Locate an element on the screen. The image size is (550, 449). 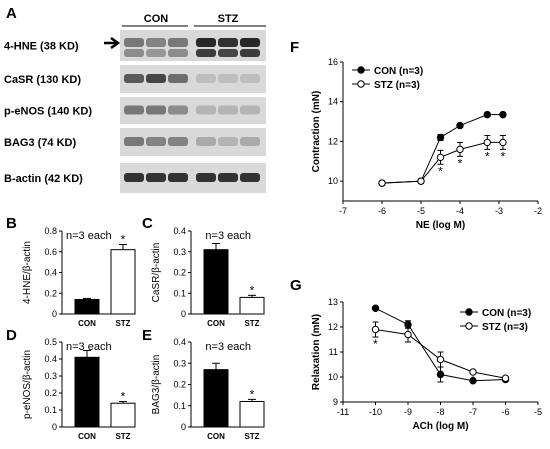
y-axis-label: CaSR/β-actin is located at coordinates (156, 273).